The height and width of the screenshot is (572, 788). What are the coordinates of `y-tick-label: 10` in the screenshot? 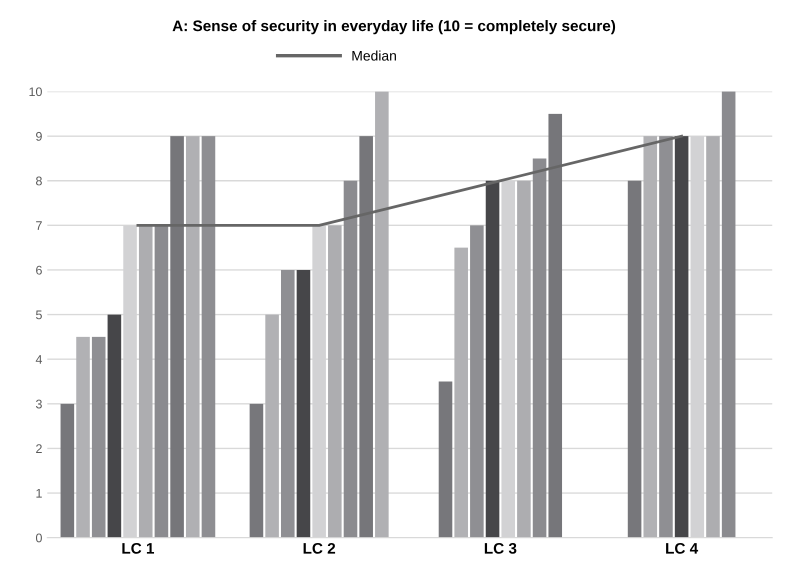 It's located at (35, 91).